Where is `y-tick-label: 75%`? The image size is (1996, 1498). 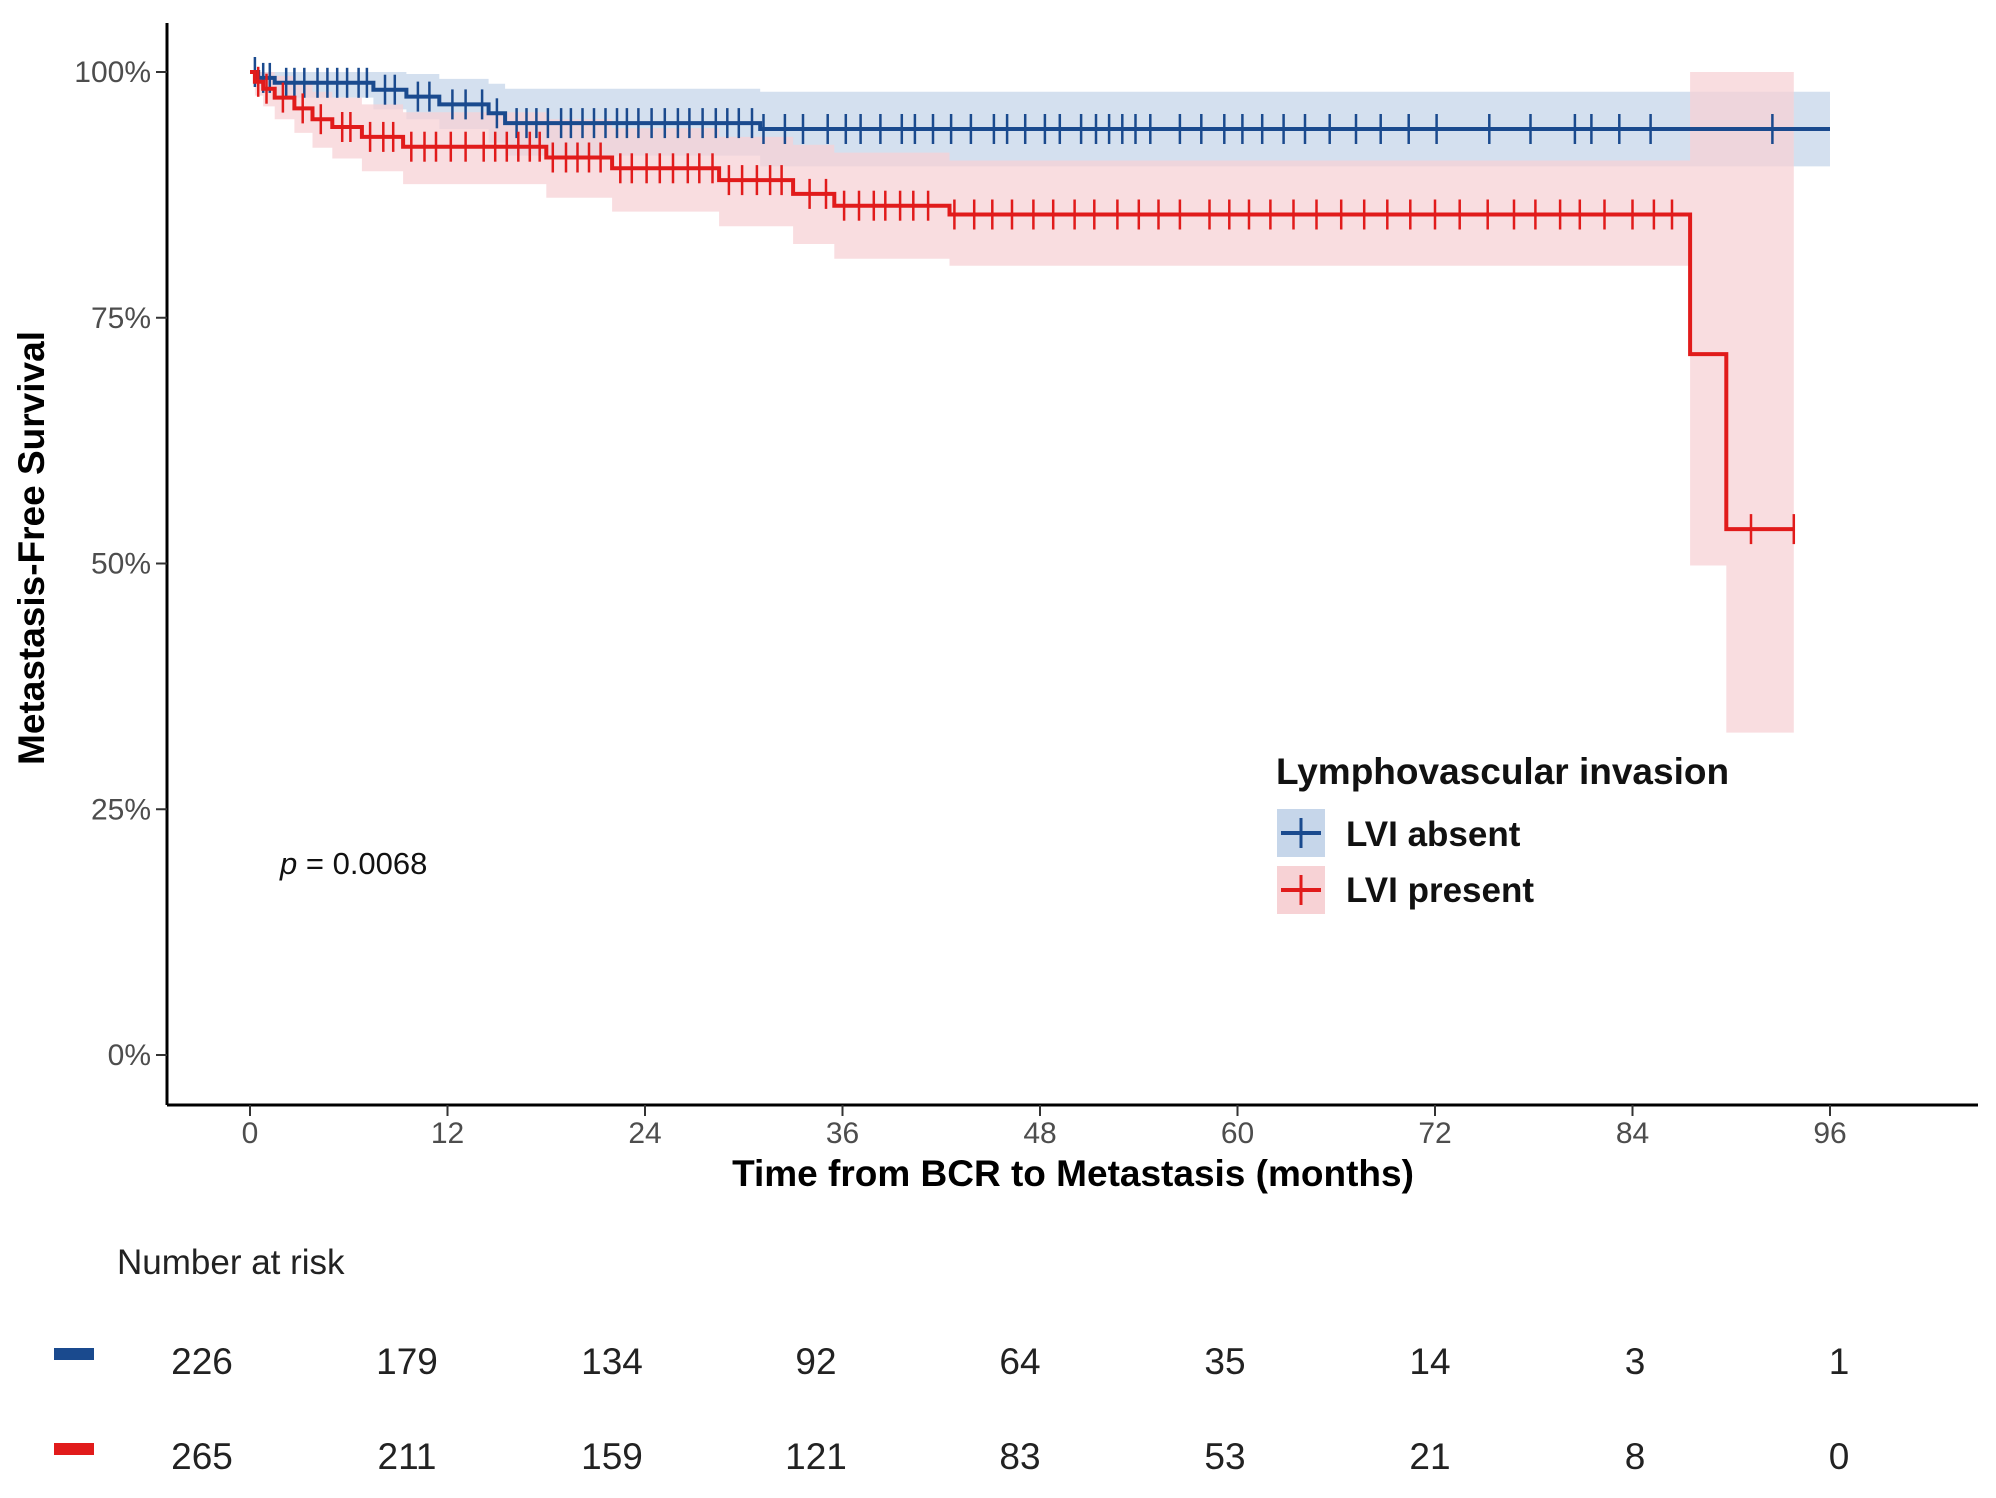 y-tick-label: 75% is located at coordinates (121, 318).